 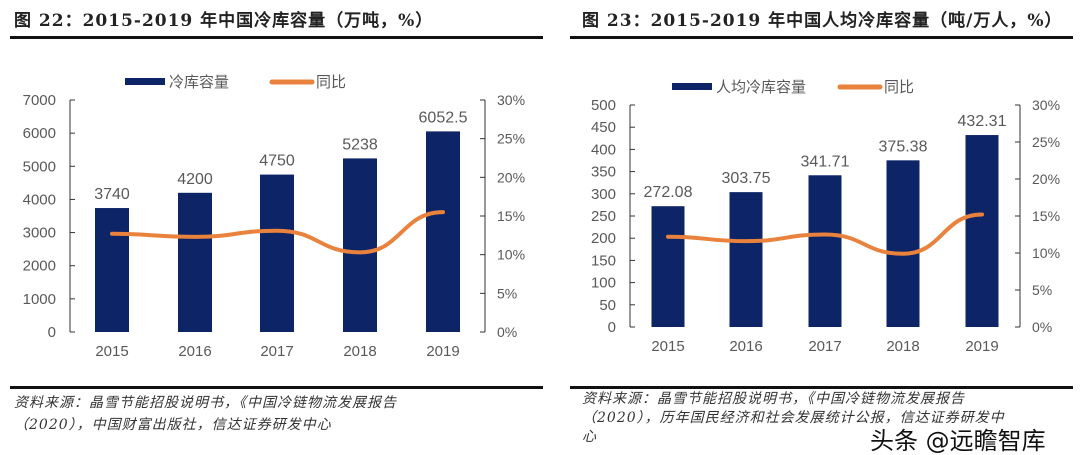 What do you see at coordinates (224, 21) in the screenshot?
I see `chart-title-left: 图 22：2015-2019 年中国冷库容量（万吨，%）` at bounding box center [224, 21].